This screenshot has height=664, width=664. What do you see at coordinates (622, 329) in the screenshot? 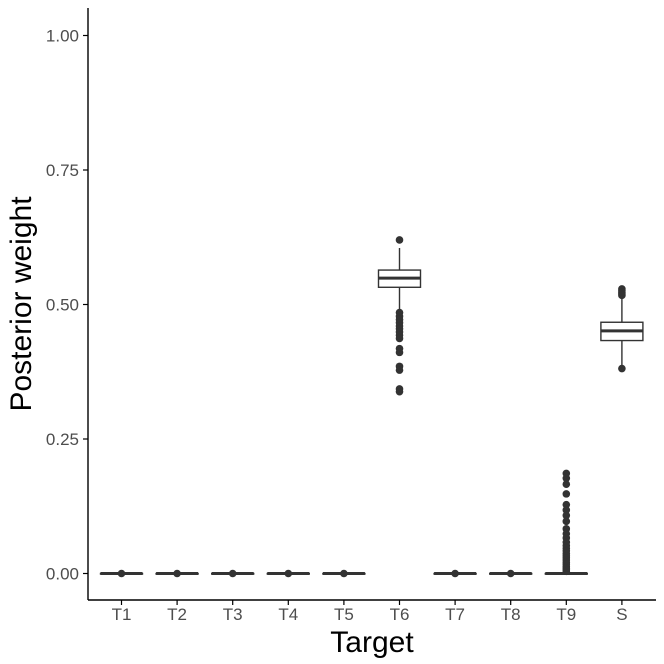
I see `box-s` at bounding box center [622, 329].